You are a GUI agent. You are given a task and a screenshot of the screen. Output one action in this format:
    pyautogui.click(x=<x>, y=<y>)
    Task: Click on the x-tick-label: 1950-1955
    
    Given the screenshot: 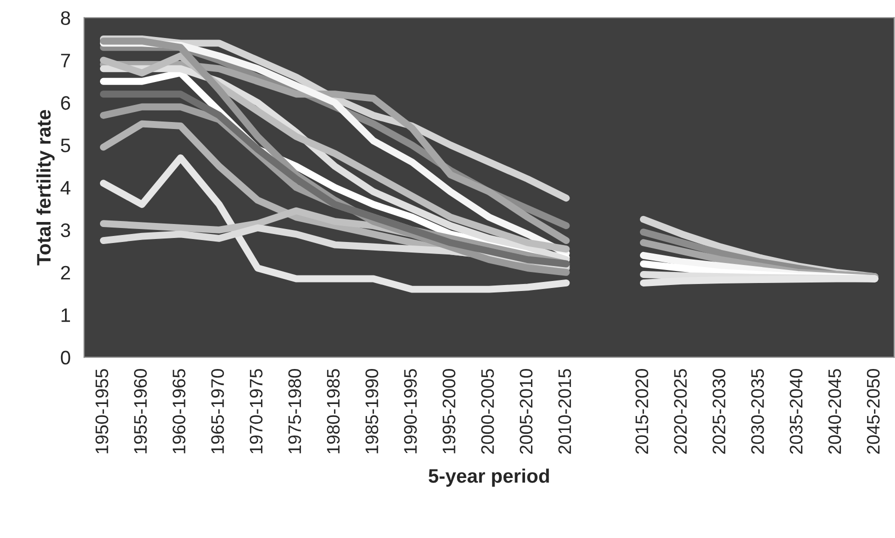 What is the action you would take?
    pyautogui.click(x=101, y=411)
    